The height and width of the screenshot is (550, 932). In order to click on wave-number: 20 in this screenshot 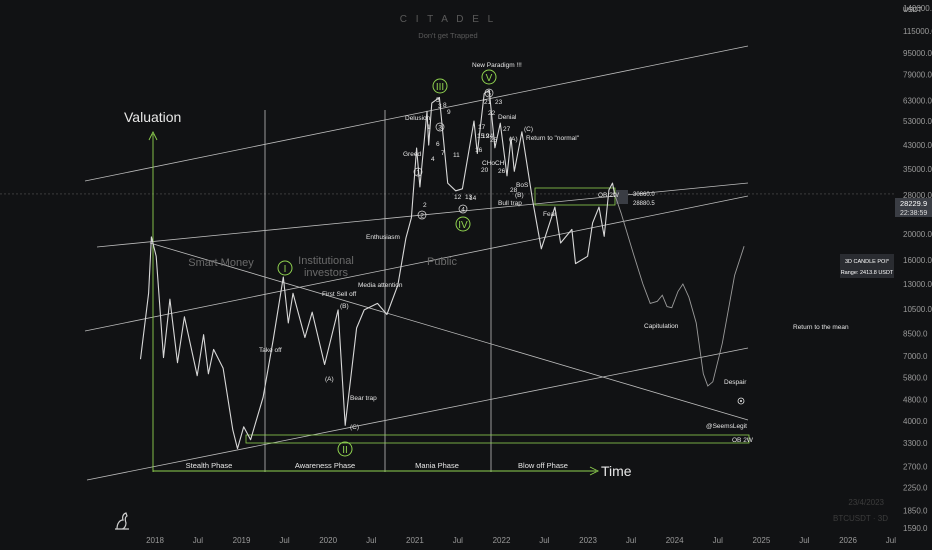, I will do `click(485, 170)`.